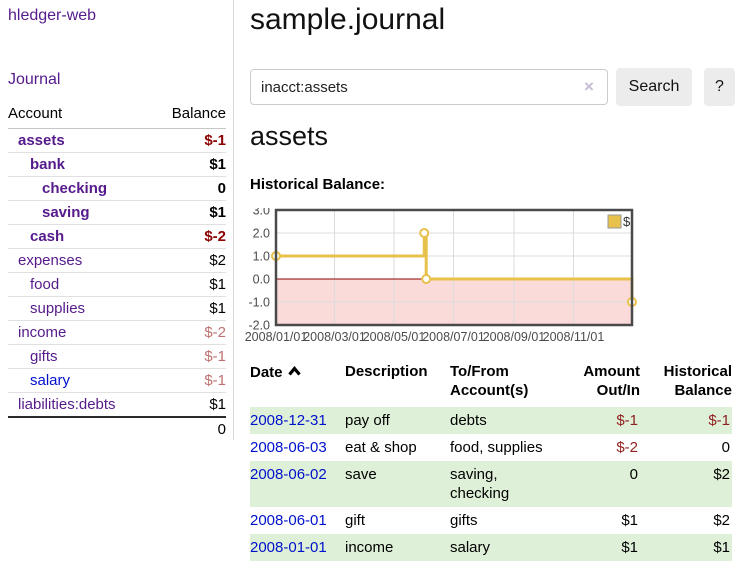  Describe the element at coordinates (629, 520) in the screenshot. I see `transaction-amount: $1` at that location.